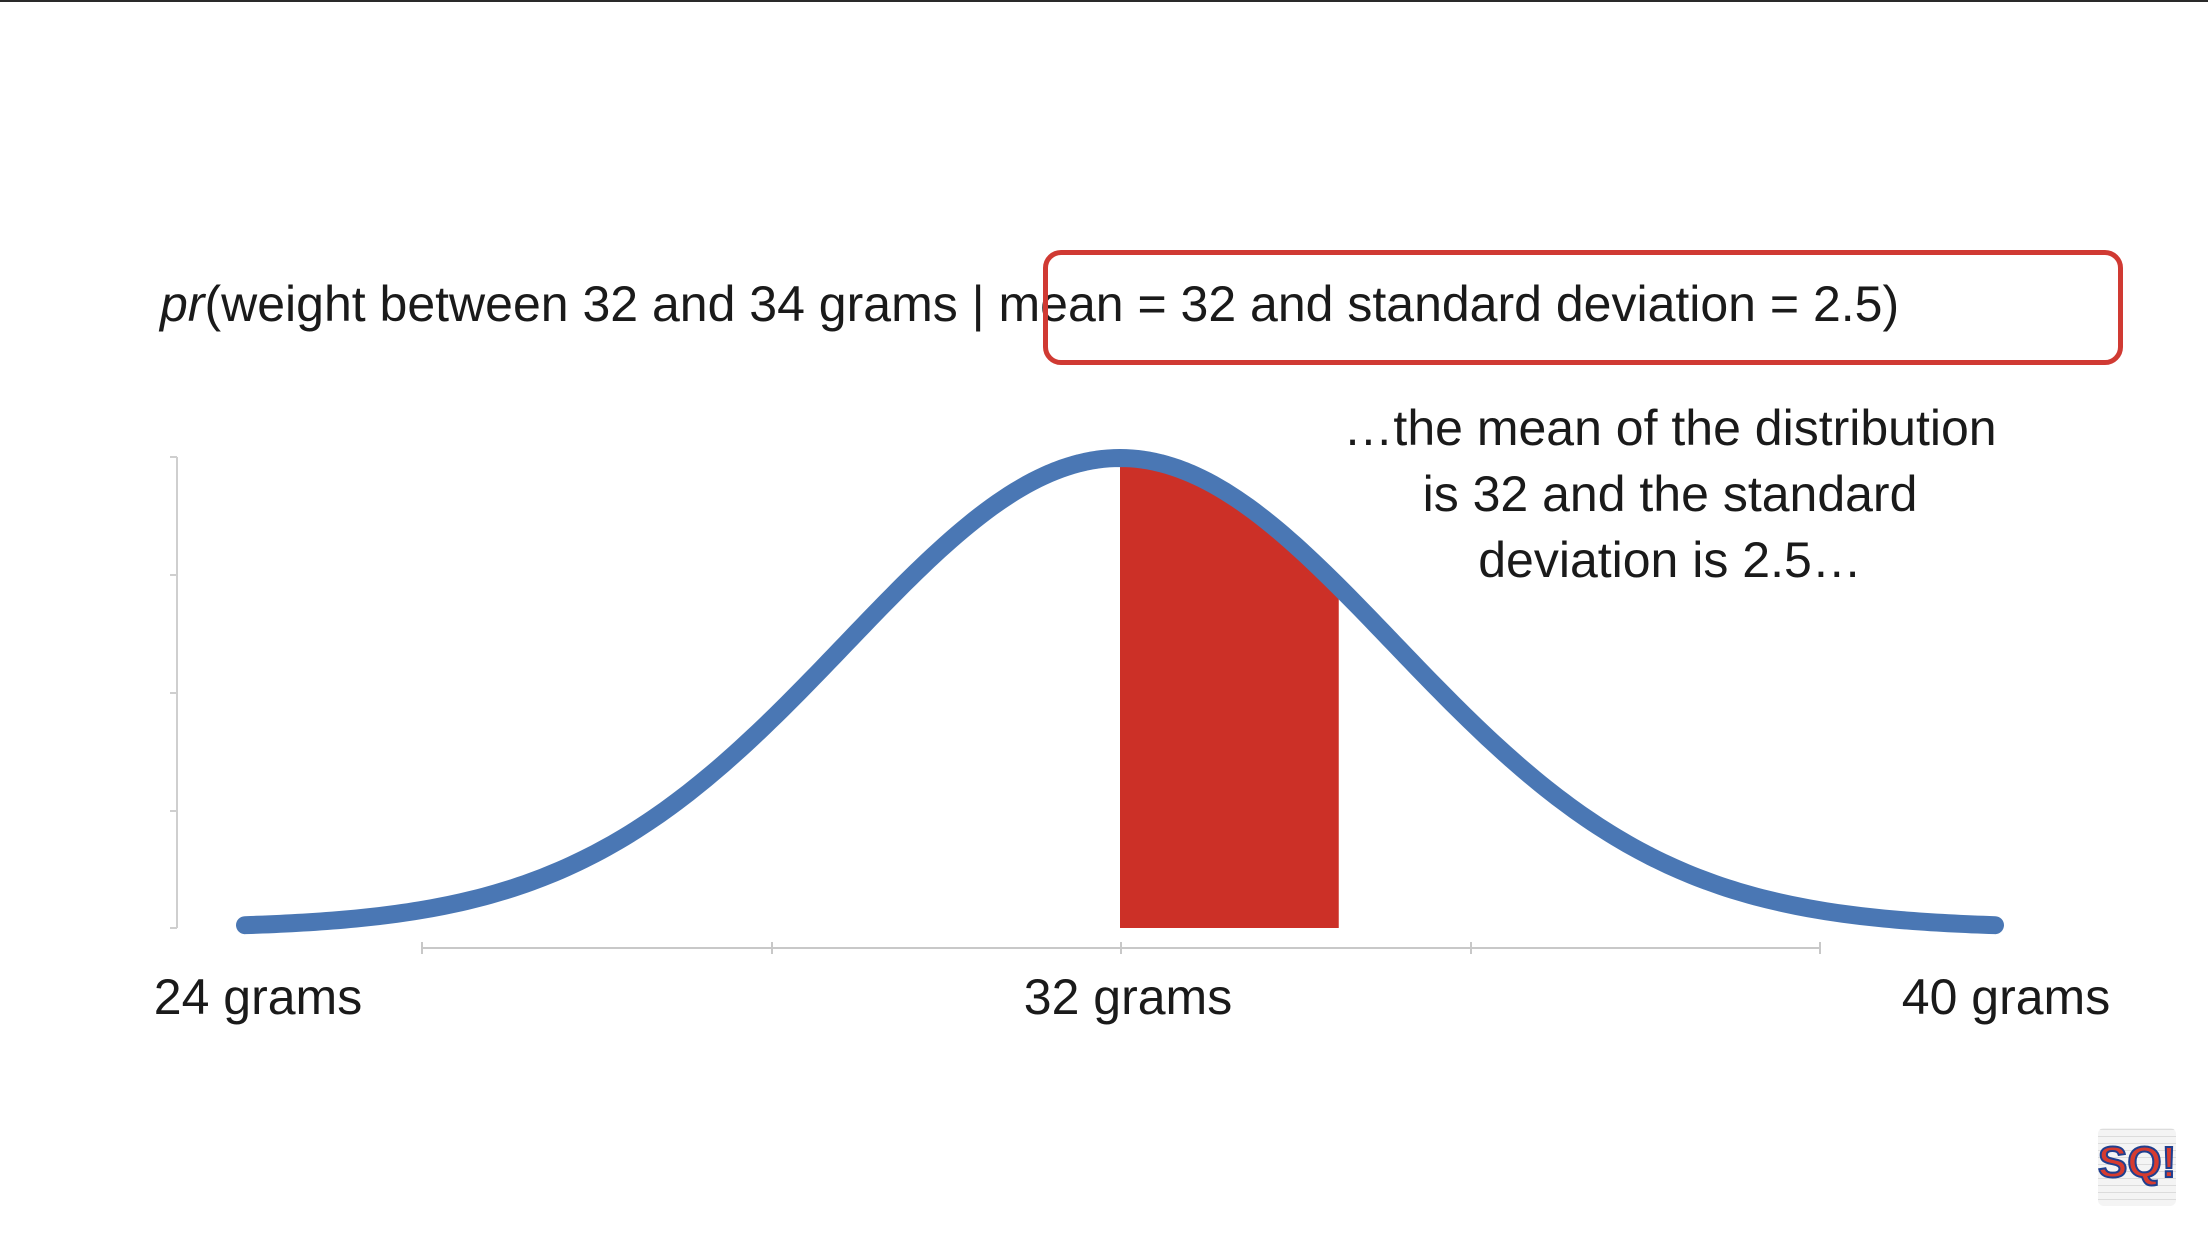 The width and height of the screenshot is (2208, 1242). I want to click on logo-text: SQ!, so click(2137, 1162).